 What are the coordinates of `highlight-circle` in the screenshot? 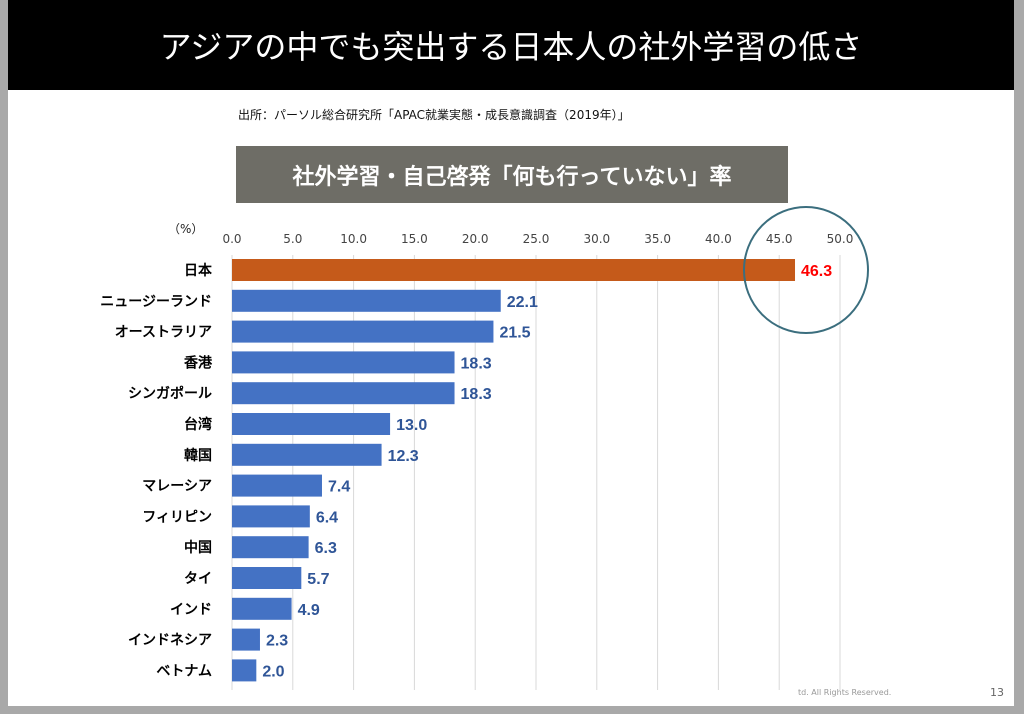 It's located at (806, 270).